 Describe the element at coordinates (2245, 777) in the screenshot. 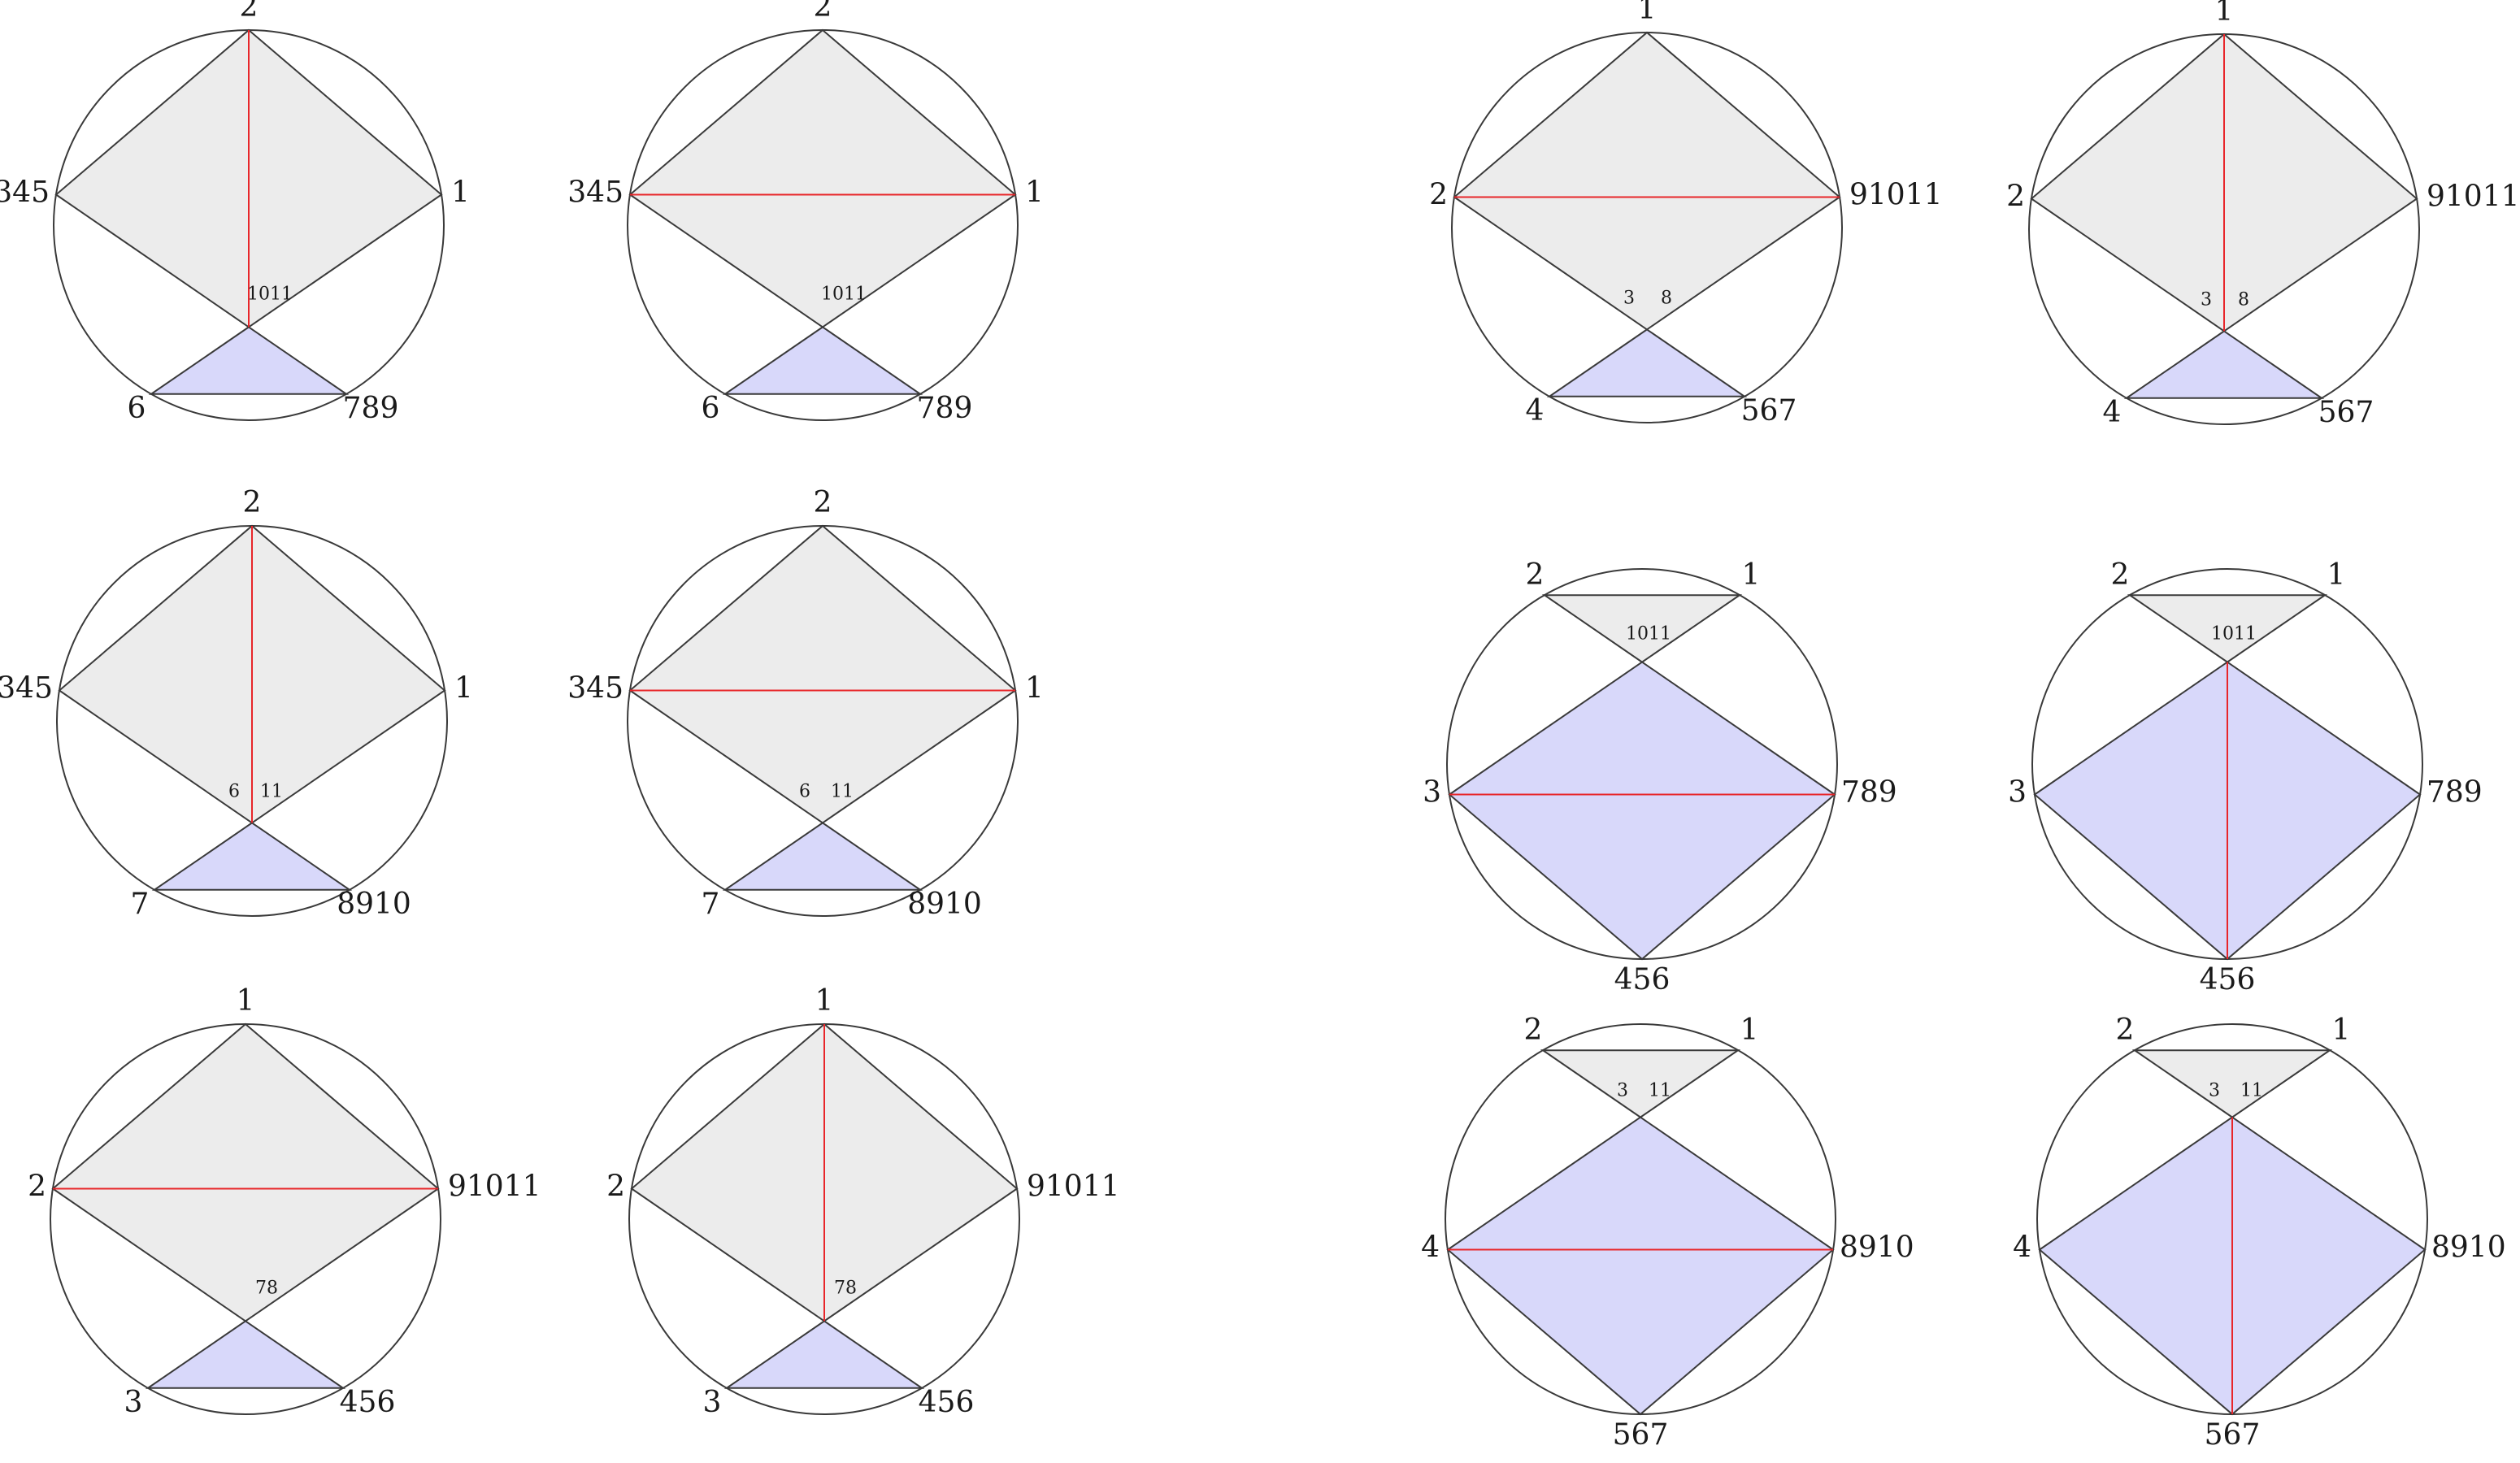

I see `chord-diagram-r2c4: 2 1 3 789 456 1011` at that location.